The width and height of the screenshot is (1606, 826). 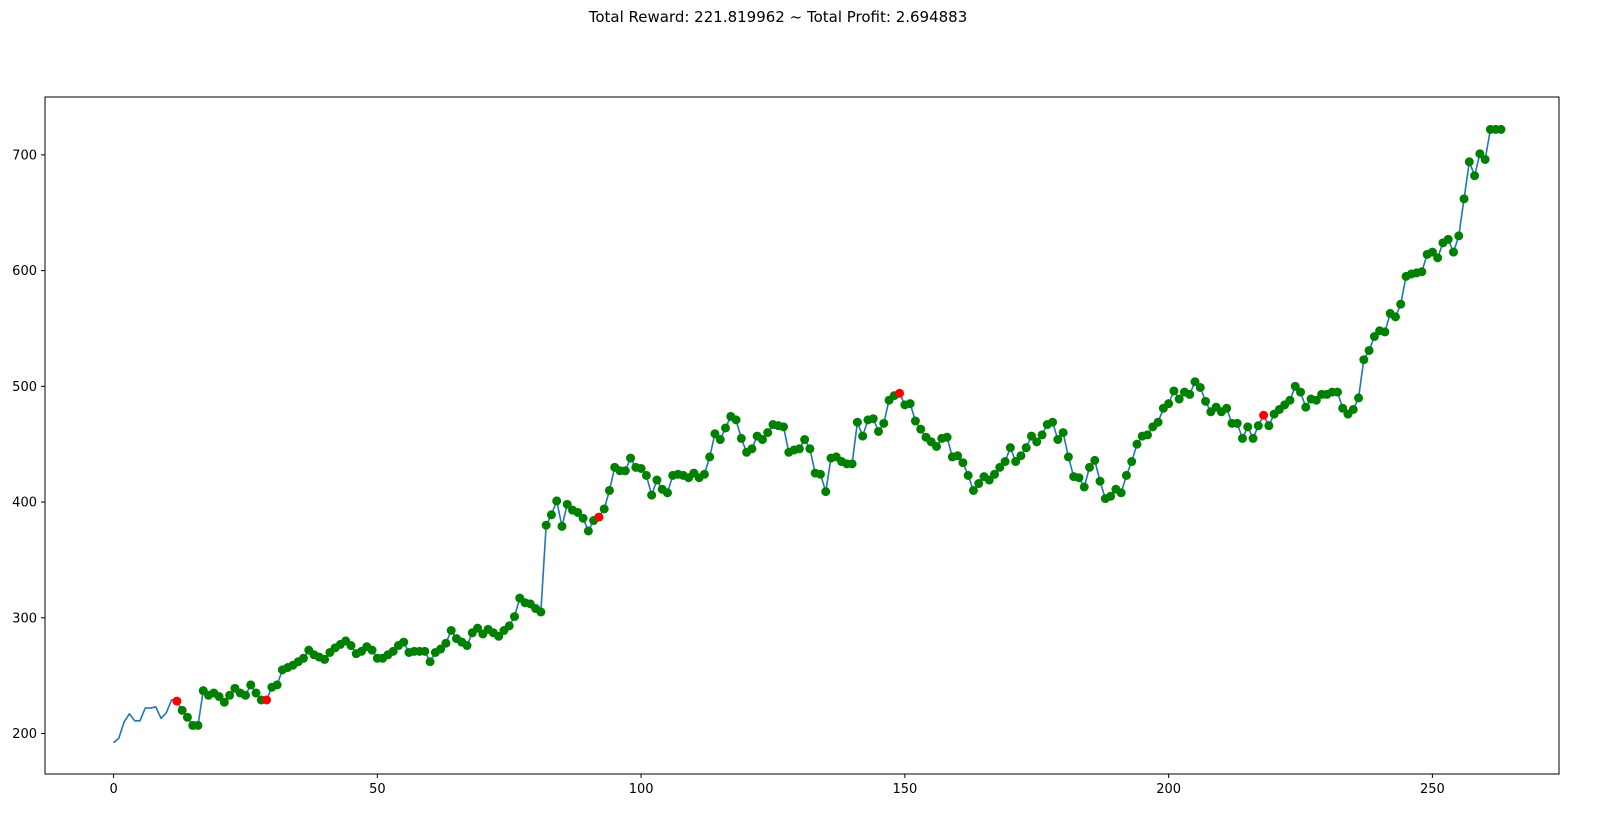 I want to click on y-tick-label: 500, so click(x=24, y=387).